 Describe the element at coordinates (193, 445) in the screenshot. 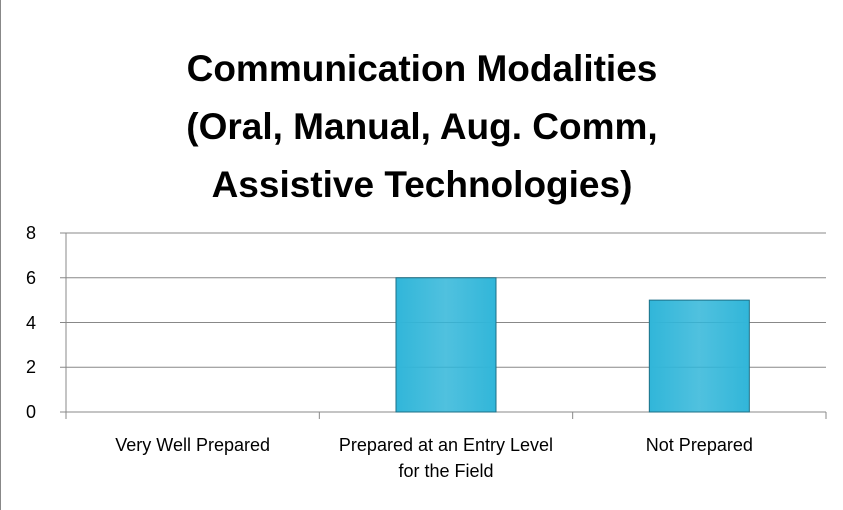

I see `x-tick-label: Very Well Prepared` at that location.